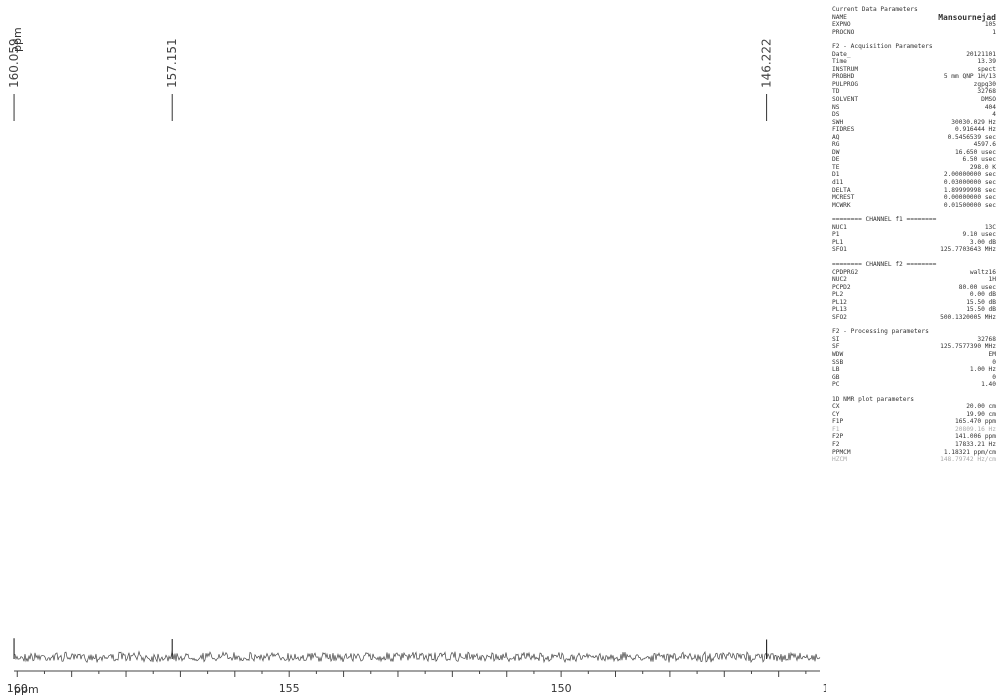  What do you see at coordinates (839, 17) in the screenshot?
I see `param-key: NAME` at bounding box center [839, 17].